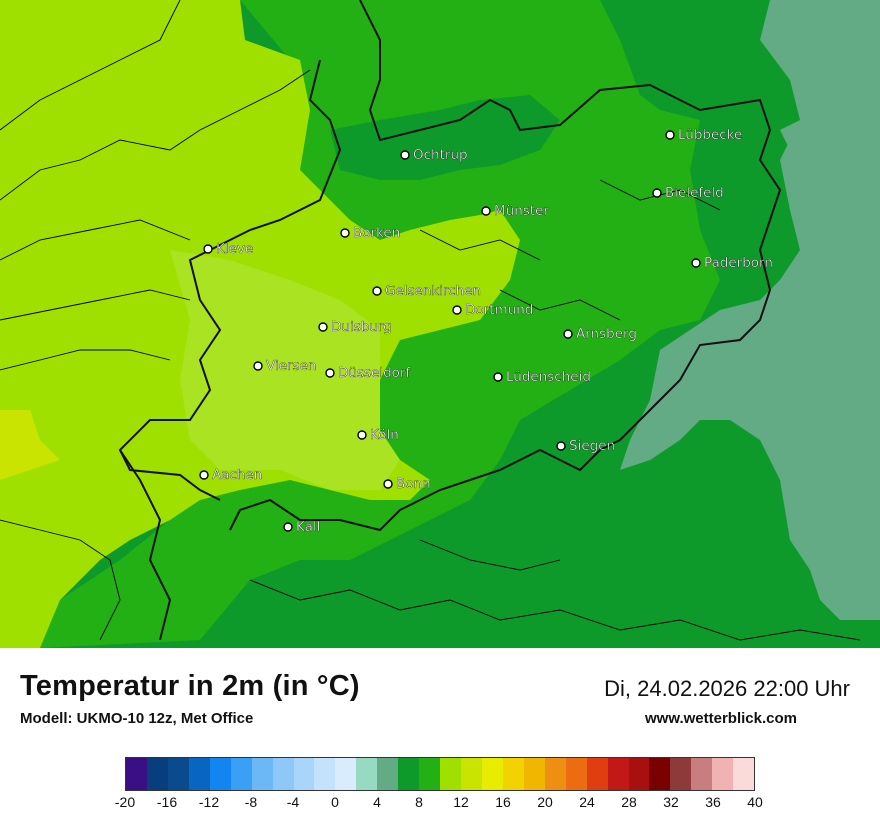 Image resolution: width=880 pixels, height=830 pixels. Describe the element at coordinates (710, 135) in the screenshot. I see `city-label: Lübbecke` at that location.